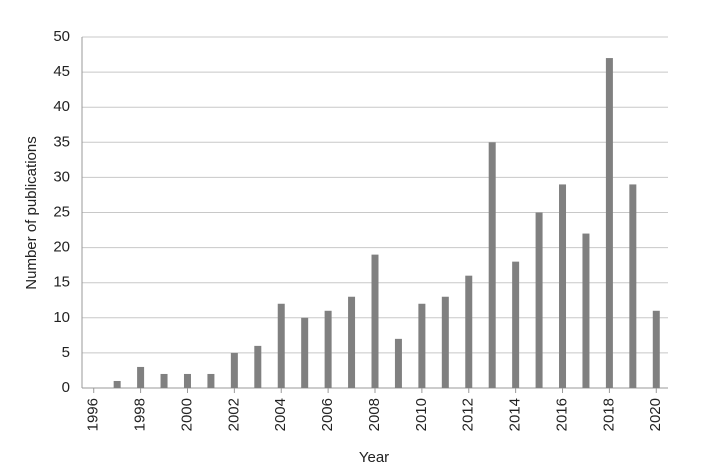 This screenshot has height=475, width=713. Describe the element at coordinates (31, 212) in the screenshot. I see `y-axis-label: Number of publications` at that location.